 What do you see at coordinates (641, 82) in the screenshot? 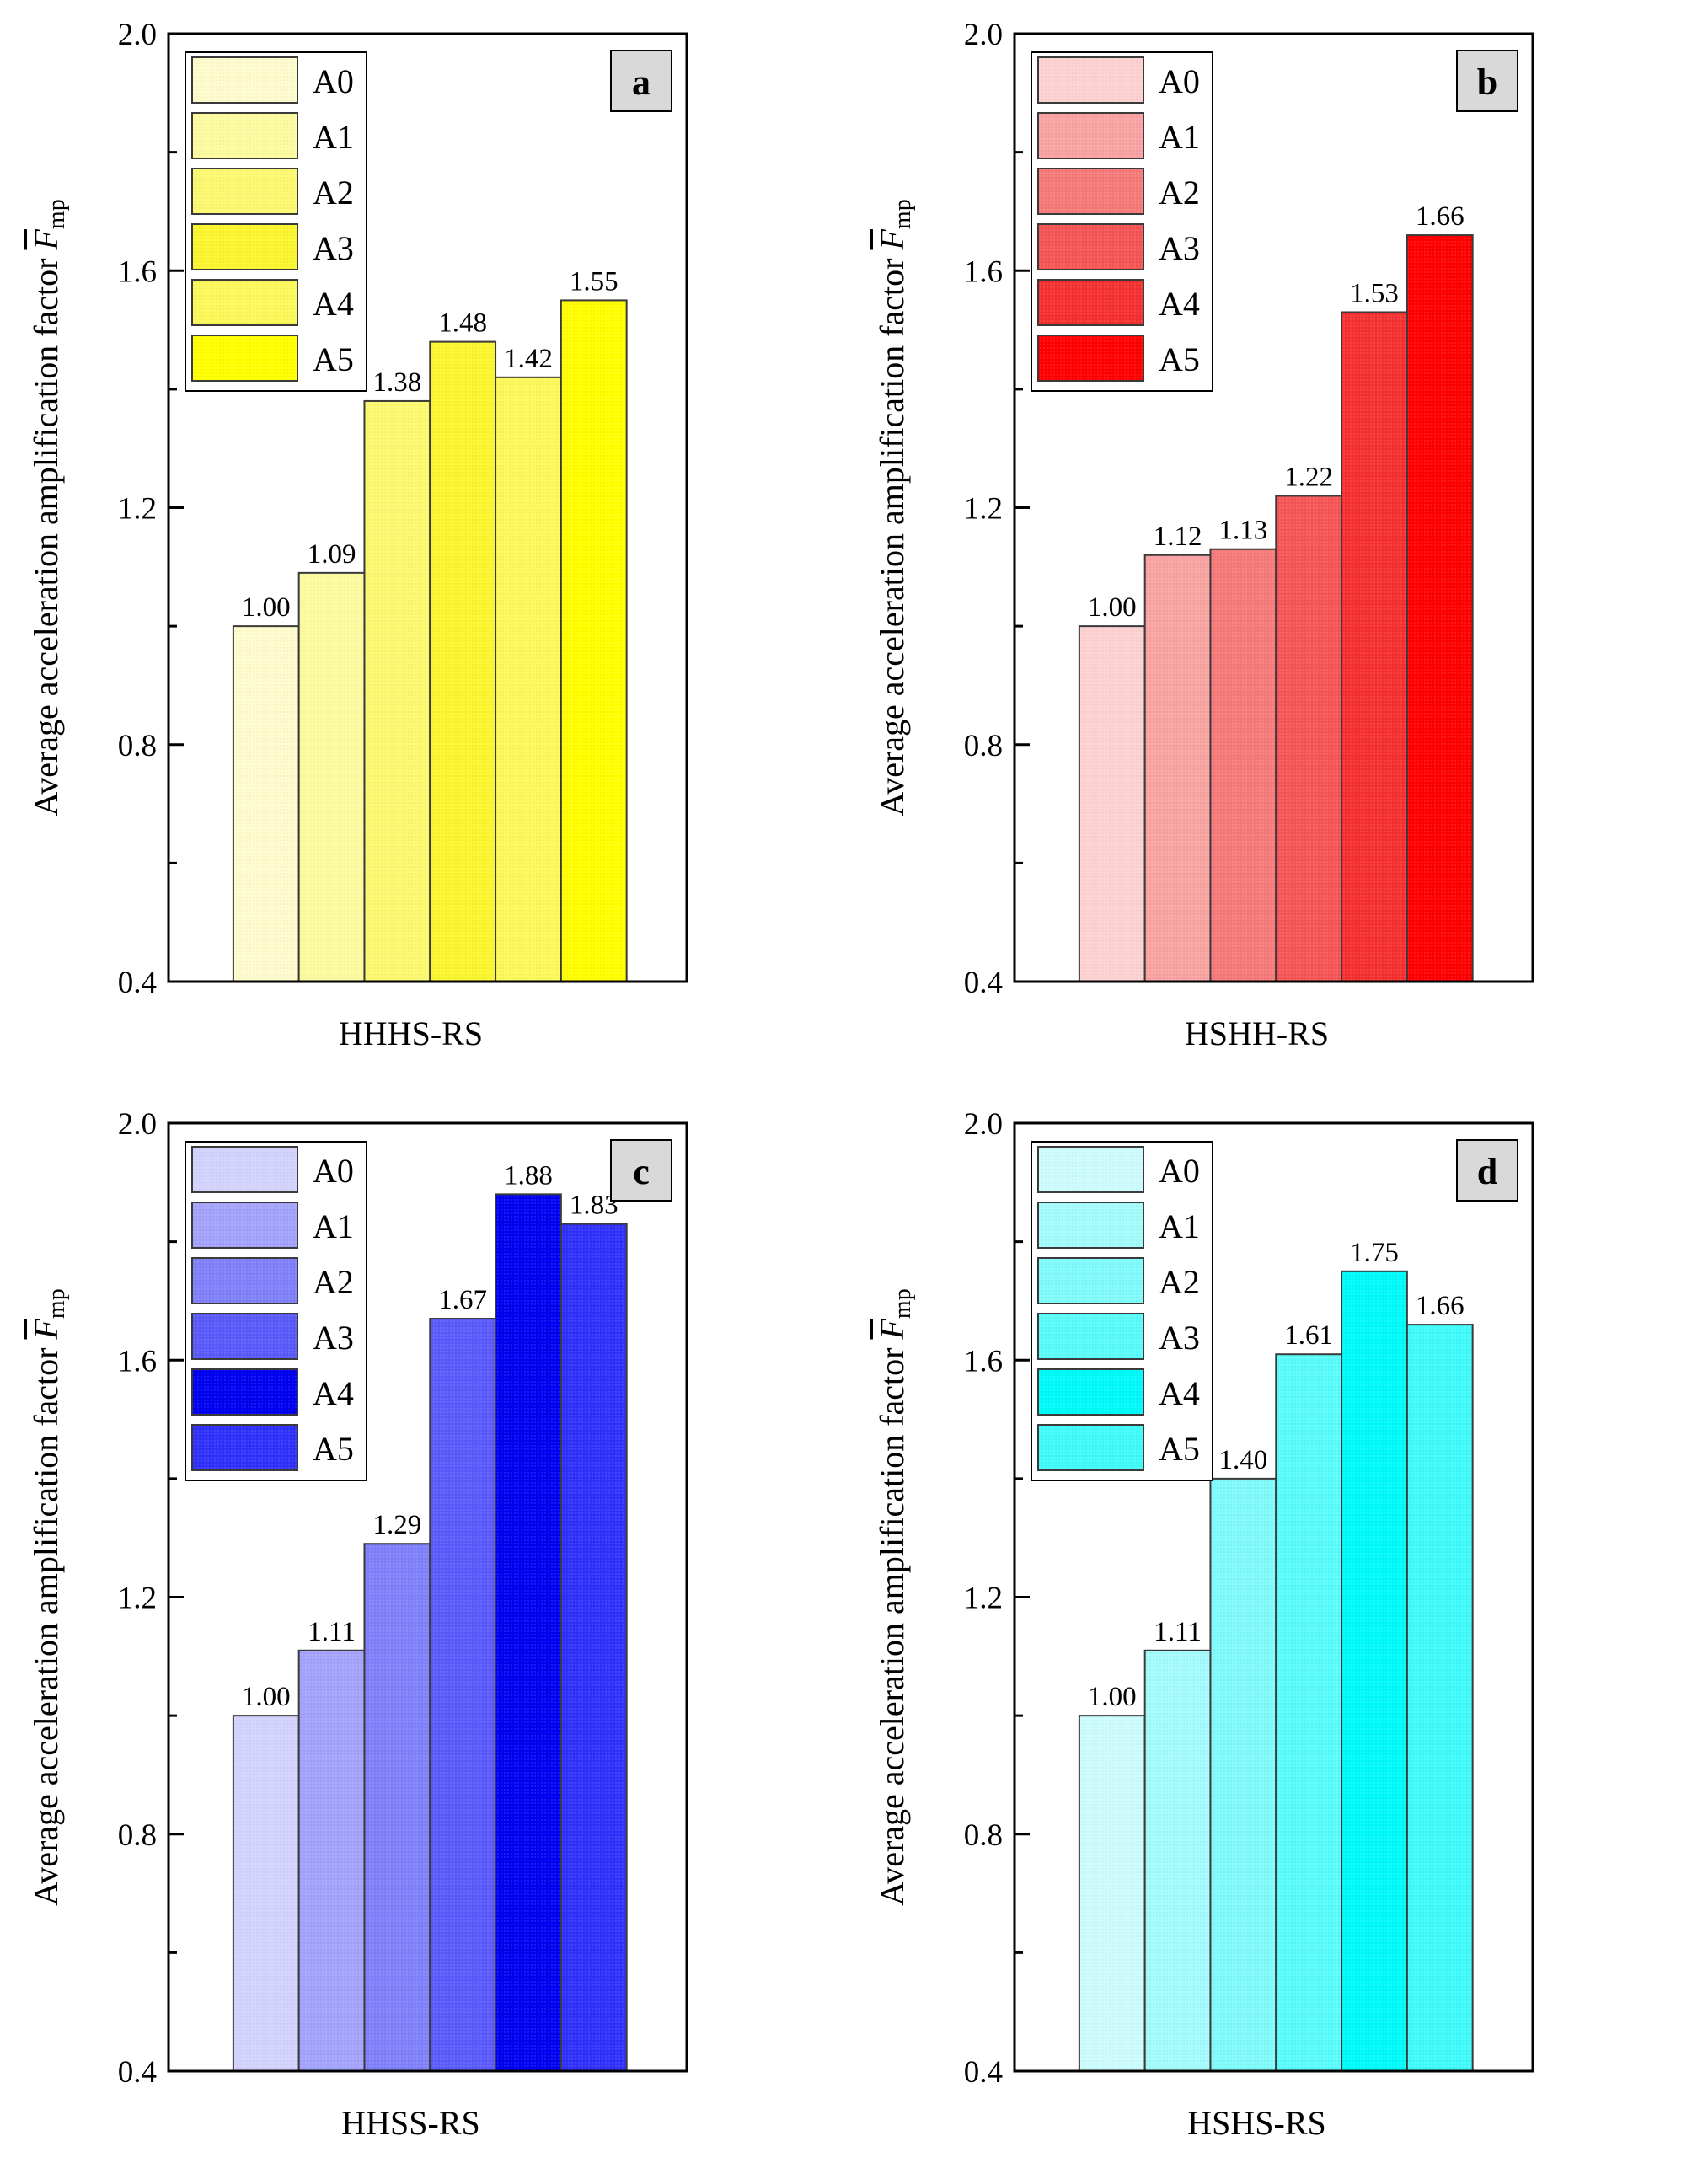
I see `panel-letter: a` at bounding box center [641, 82].